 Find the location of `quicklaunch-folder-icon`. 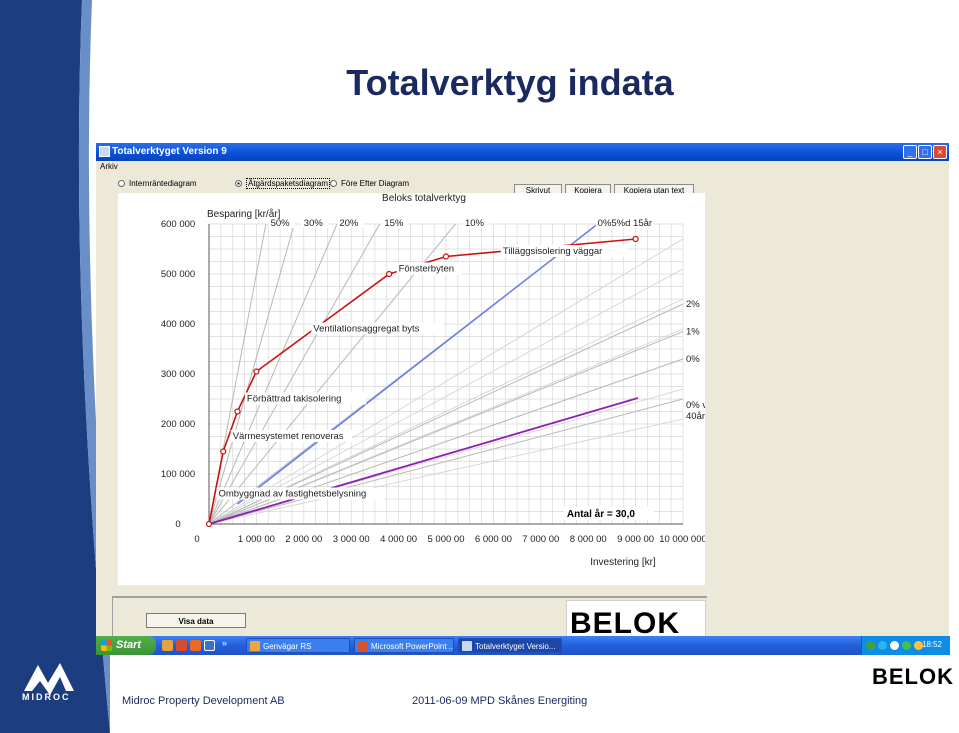

quicklaunch-folder-icon is located at coordinates (167, 645).